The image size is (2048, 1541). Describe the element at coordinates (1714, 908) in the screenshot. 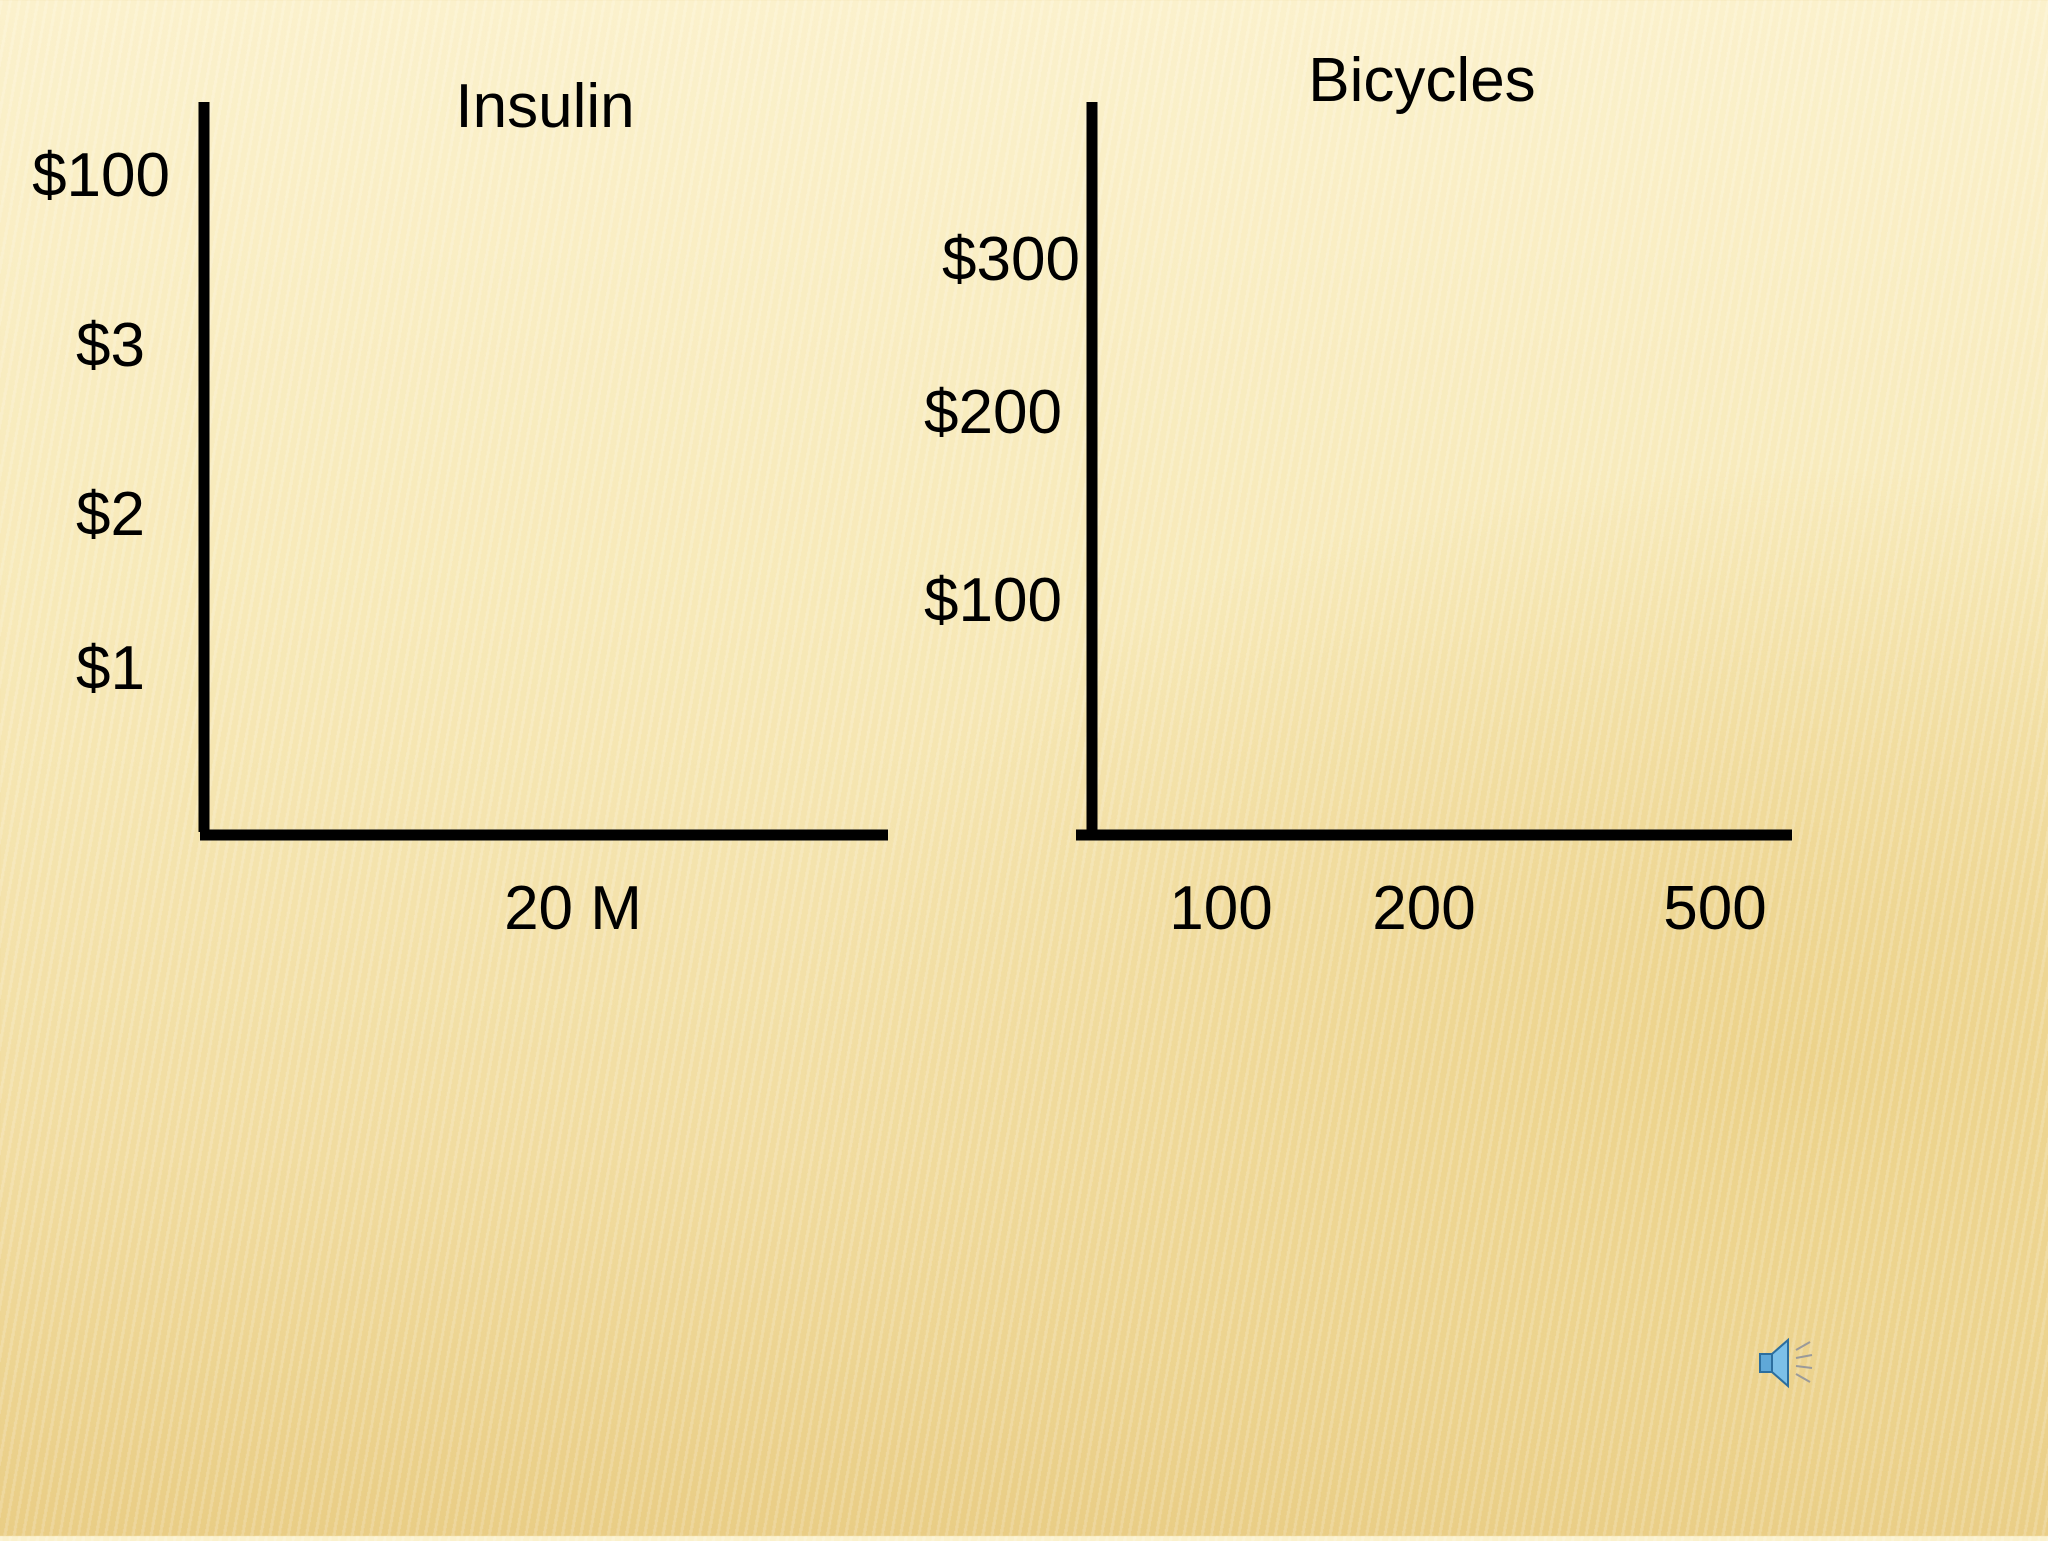

I see `bicycles-x-tick-label: 500` at that location.